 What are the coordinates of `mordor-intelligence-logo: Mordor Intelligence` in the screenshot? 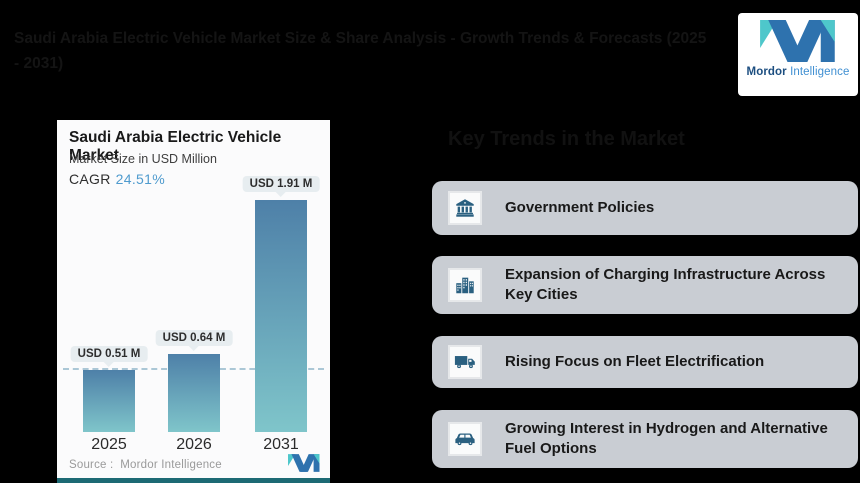 It's located at (798, 54).